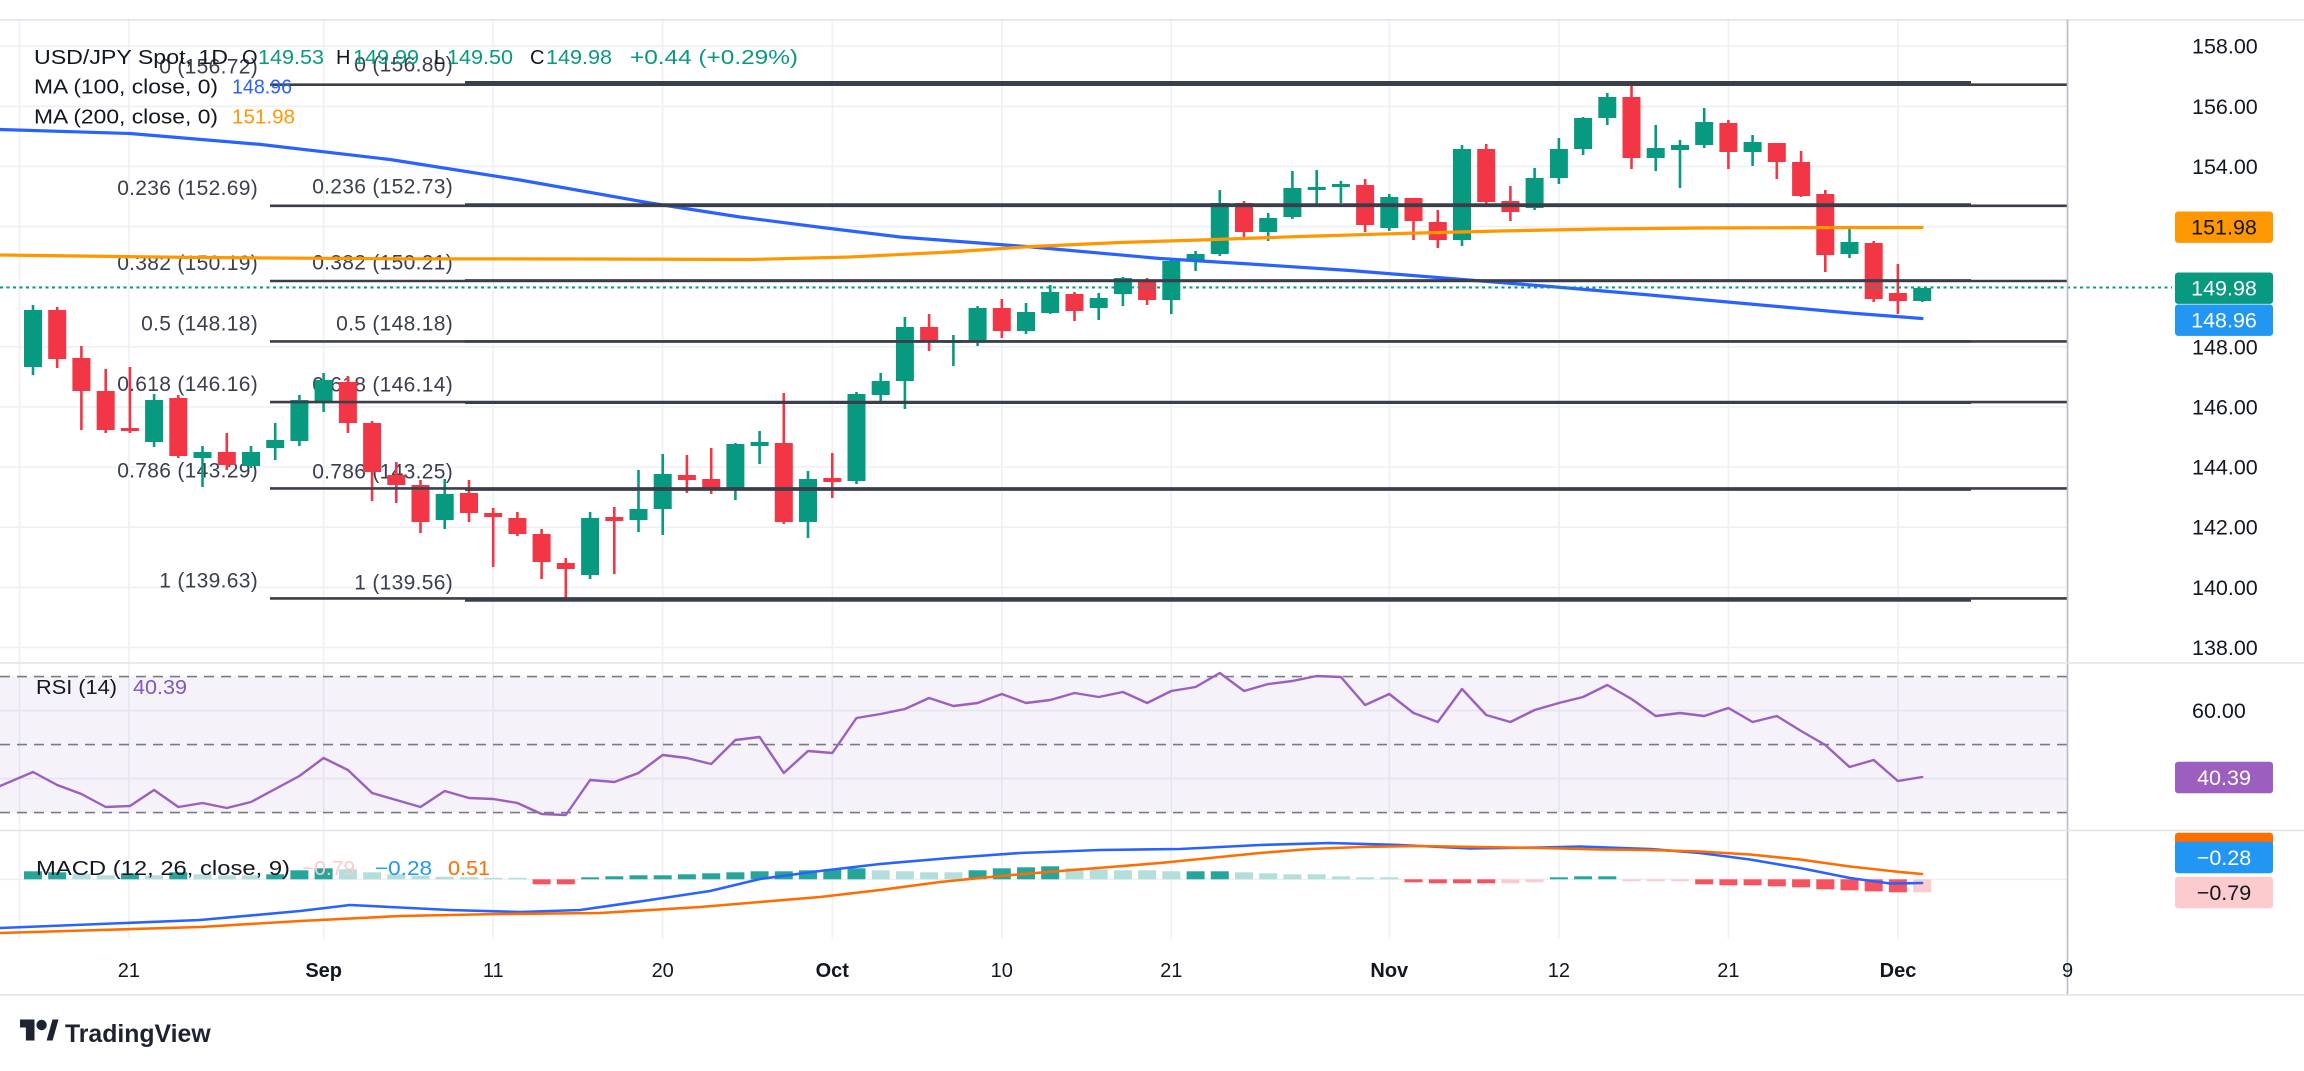 This screenshot has width=2304, height=1071. Describe the element at coordinates (663, 971) in the screenshot. I see `svg-text: 20` at that location.